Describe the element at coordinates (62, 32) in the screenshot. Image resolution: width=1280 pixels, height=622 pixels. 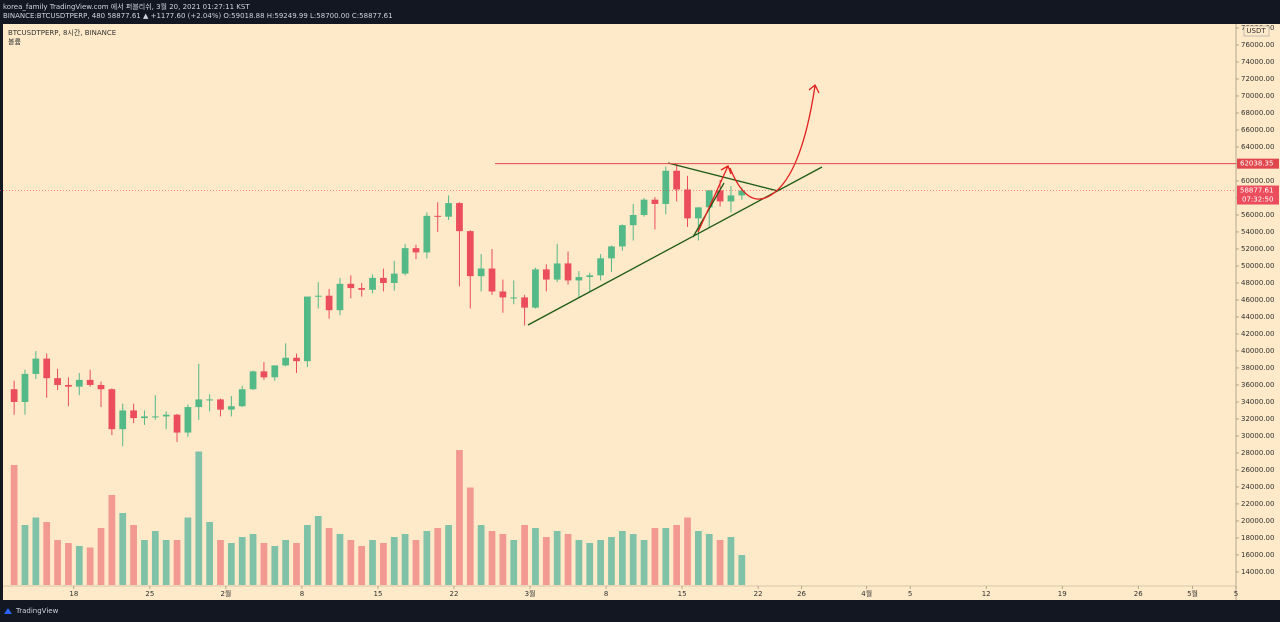
I see `series-title: BTCUSDTPERP, 8시간, BINANCE` at that location.